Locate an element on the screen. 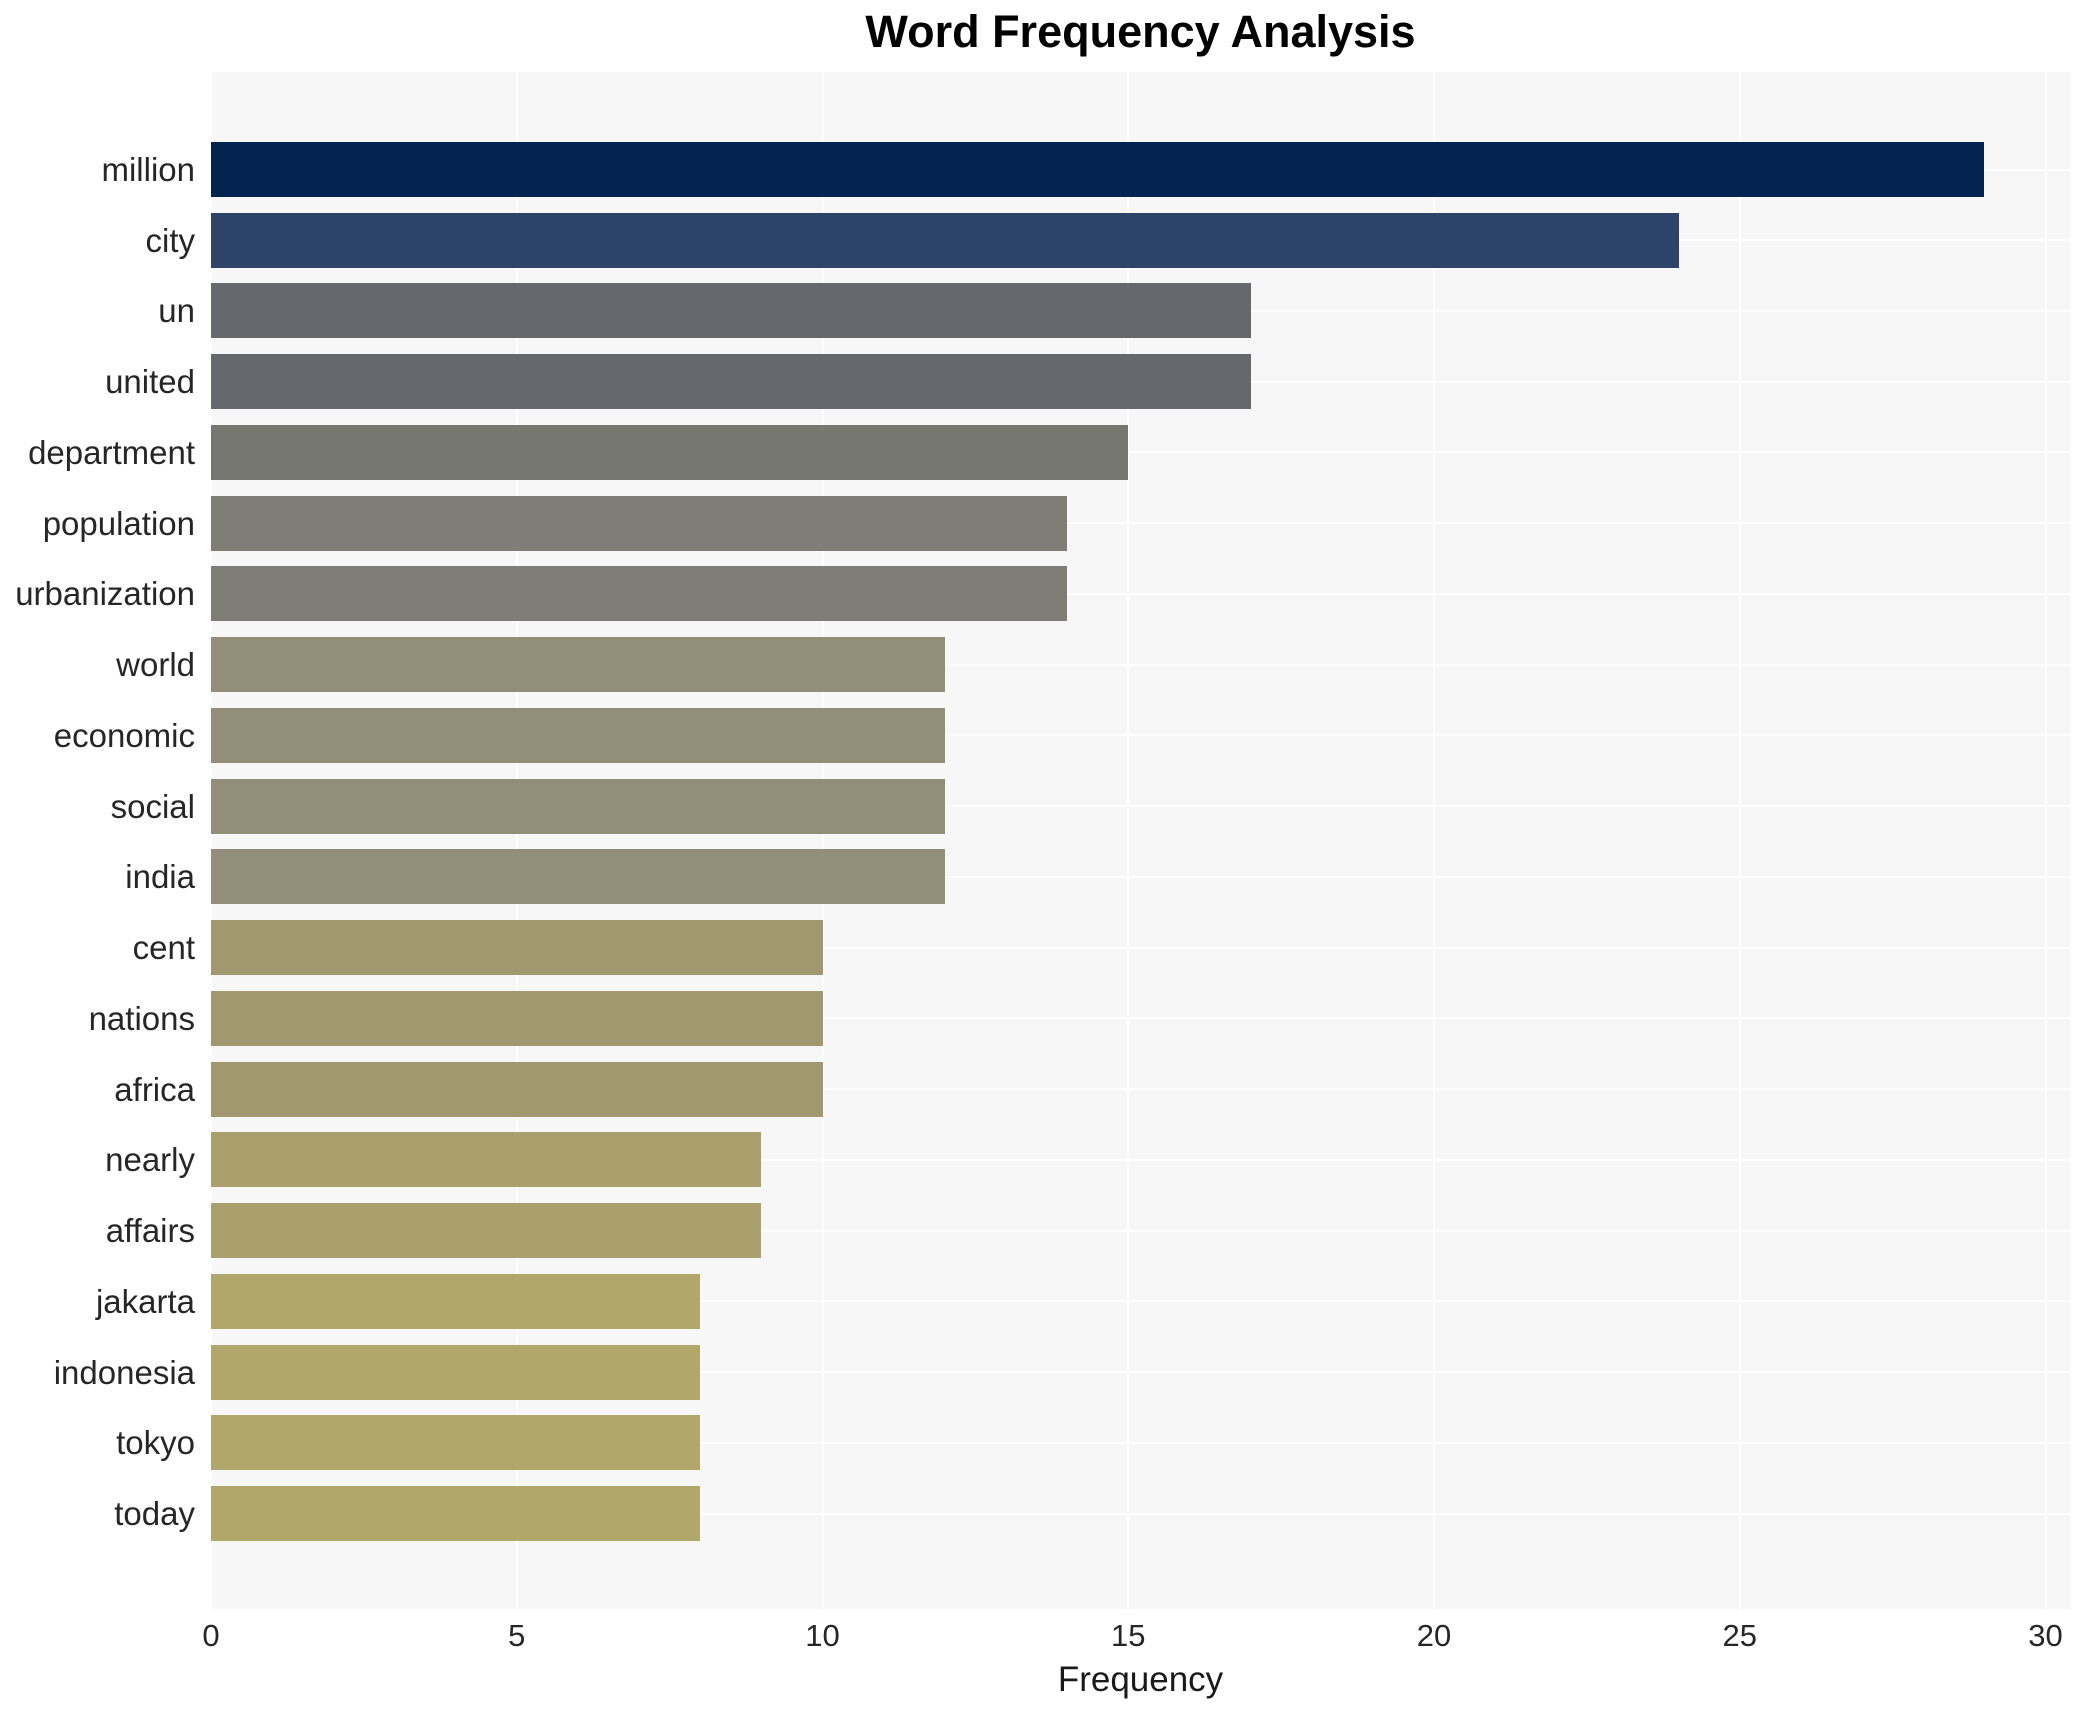 This screenshot has width=2091, height=1710. x-tick-label: 15 is located at coordinates (1128, 1635).